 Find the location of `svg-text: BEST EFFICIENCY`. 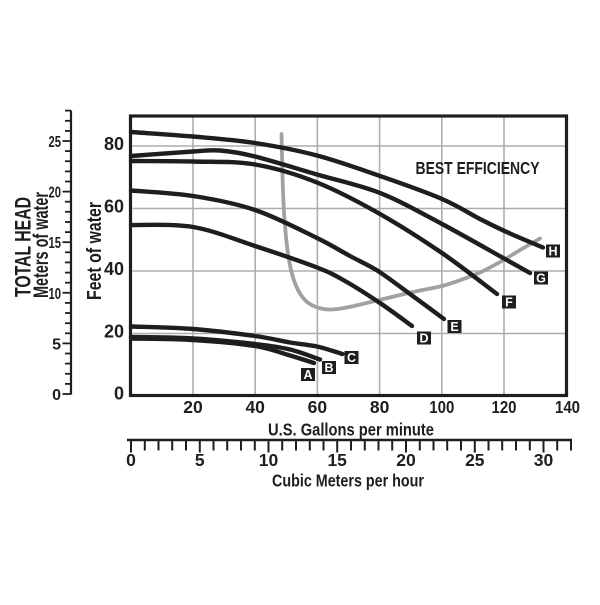

svg-text: BEST EFFICIENCY is located at coordinates (478, 168).